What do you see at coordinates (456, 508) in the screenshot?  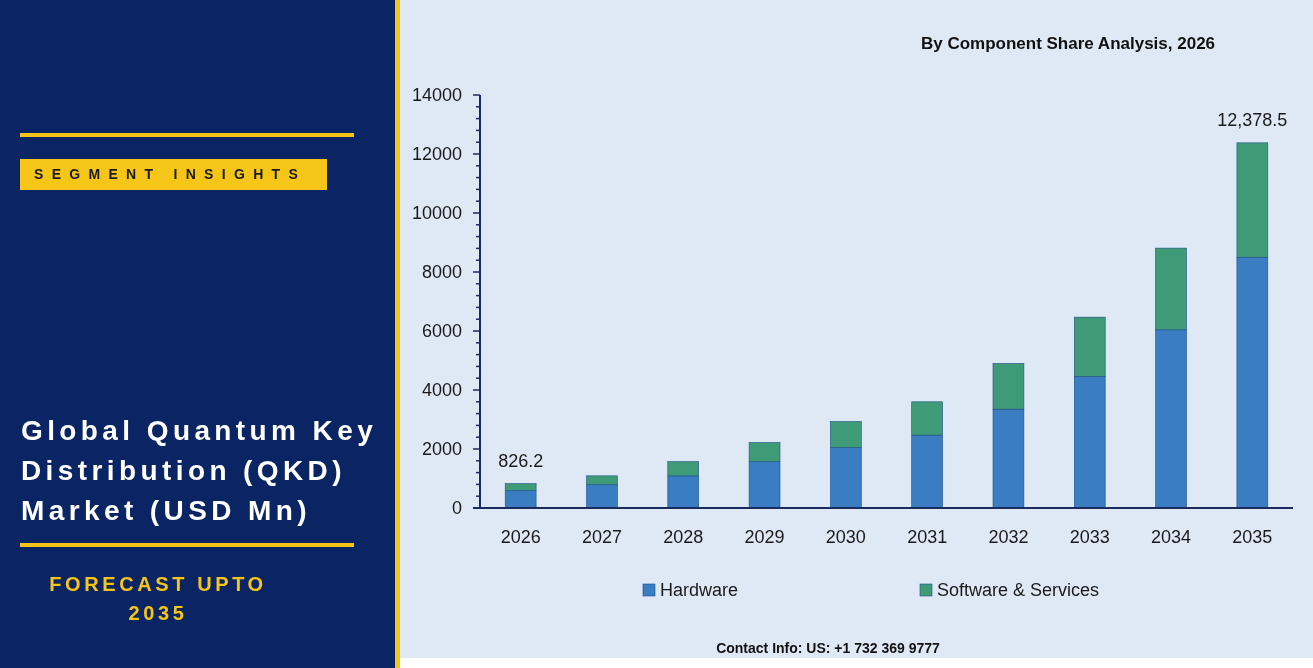 I see `y-tick-label: 0` at bounding box center [456, 508].